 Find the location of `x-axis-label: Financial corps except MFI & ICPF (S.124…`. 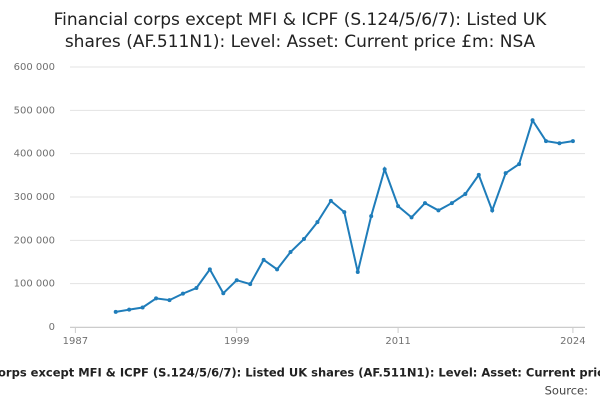

x-axis-label: Financial corps except MFI & ICPF (S.124… is located at coordinates (300, 373).